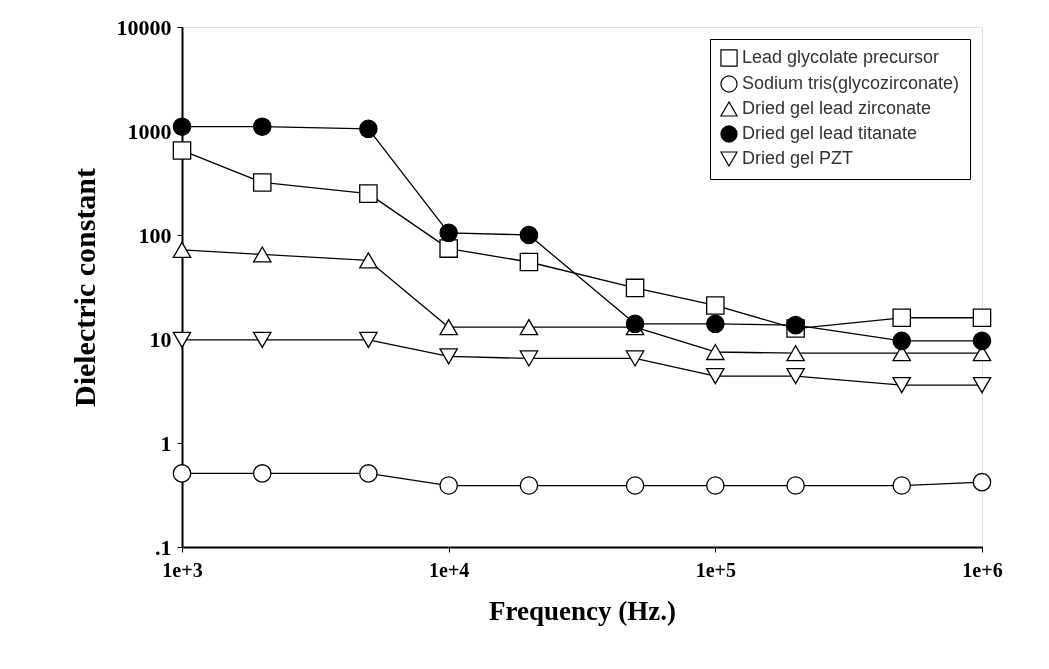 The height and width of the screenshot is (669, 1049). Describe the element at coordinates (163, 547) in the screenshot. I see `y-tick-label: .1` at that location.